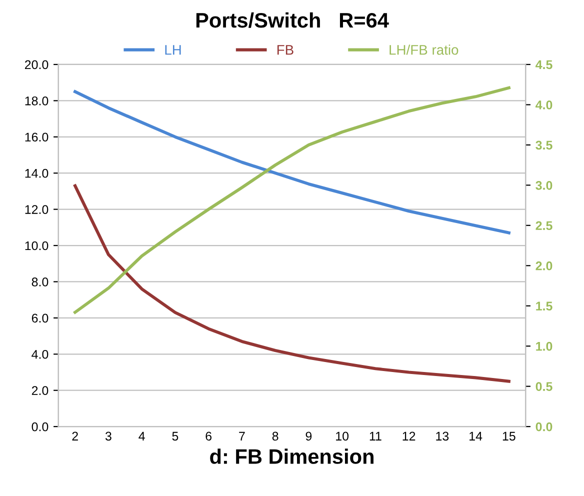 This screenshot has width=584, height=496. What do you see at coordinates (544, 185) in the screenshot?
I see `y2-tick-label: 3.0` at bounding box center [544, 185].